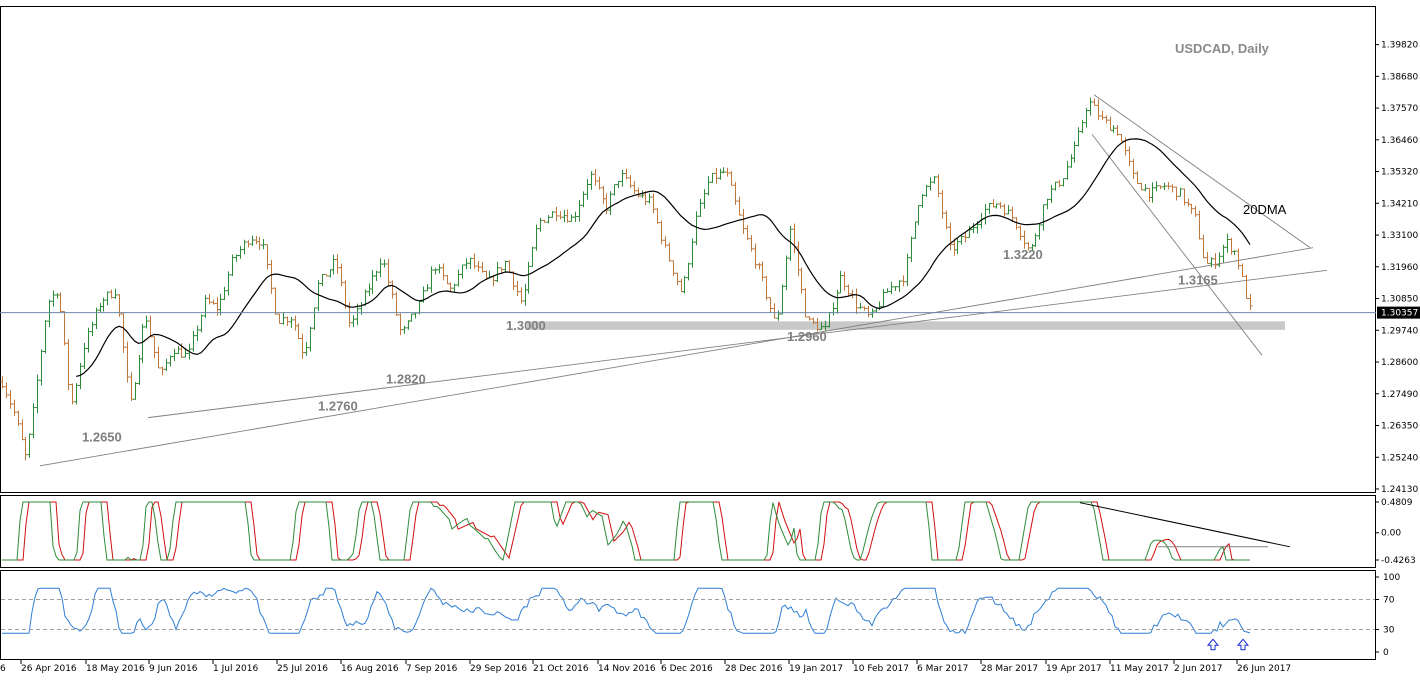  I want to click on current-price-value: 1.30357, so click(1399, 314).